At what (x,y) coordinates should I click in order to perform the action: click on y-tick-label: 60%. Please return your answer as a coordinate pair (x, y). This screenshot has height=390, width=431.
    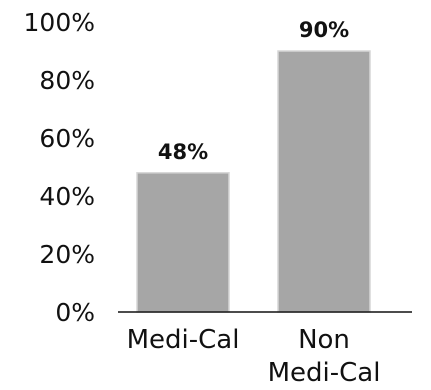
    Looking at the image, I should click on (67, 138).